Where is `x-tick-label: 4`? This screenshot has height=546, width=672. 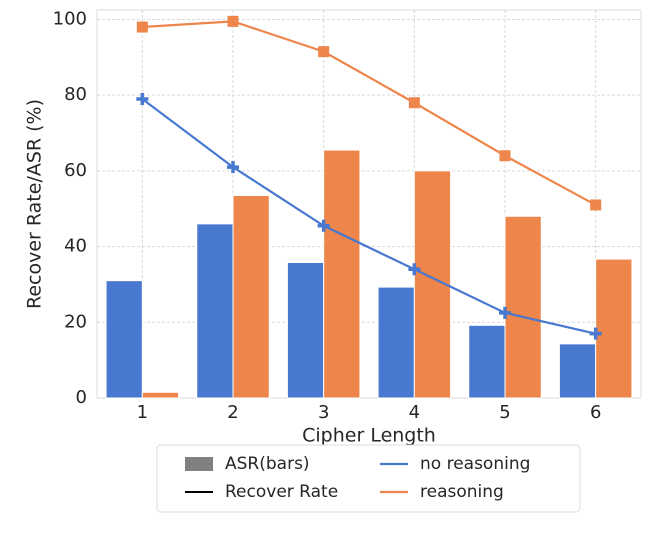
x-tick-label: 4 is located at coordinates (414, 412).